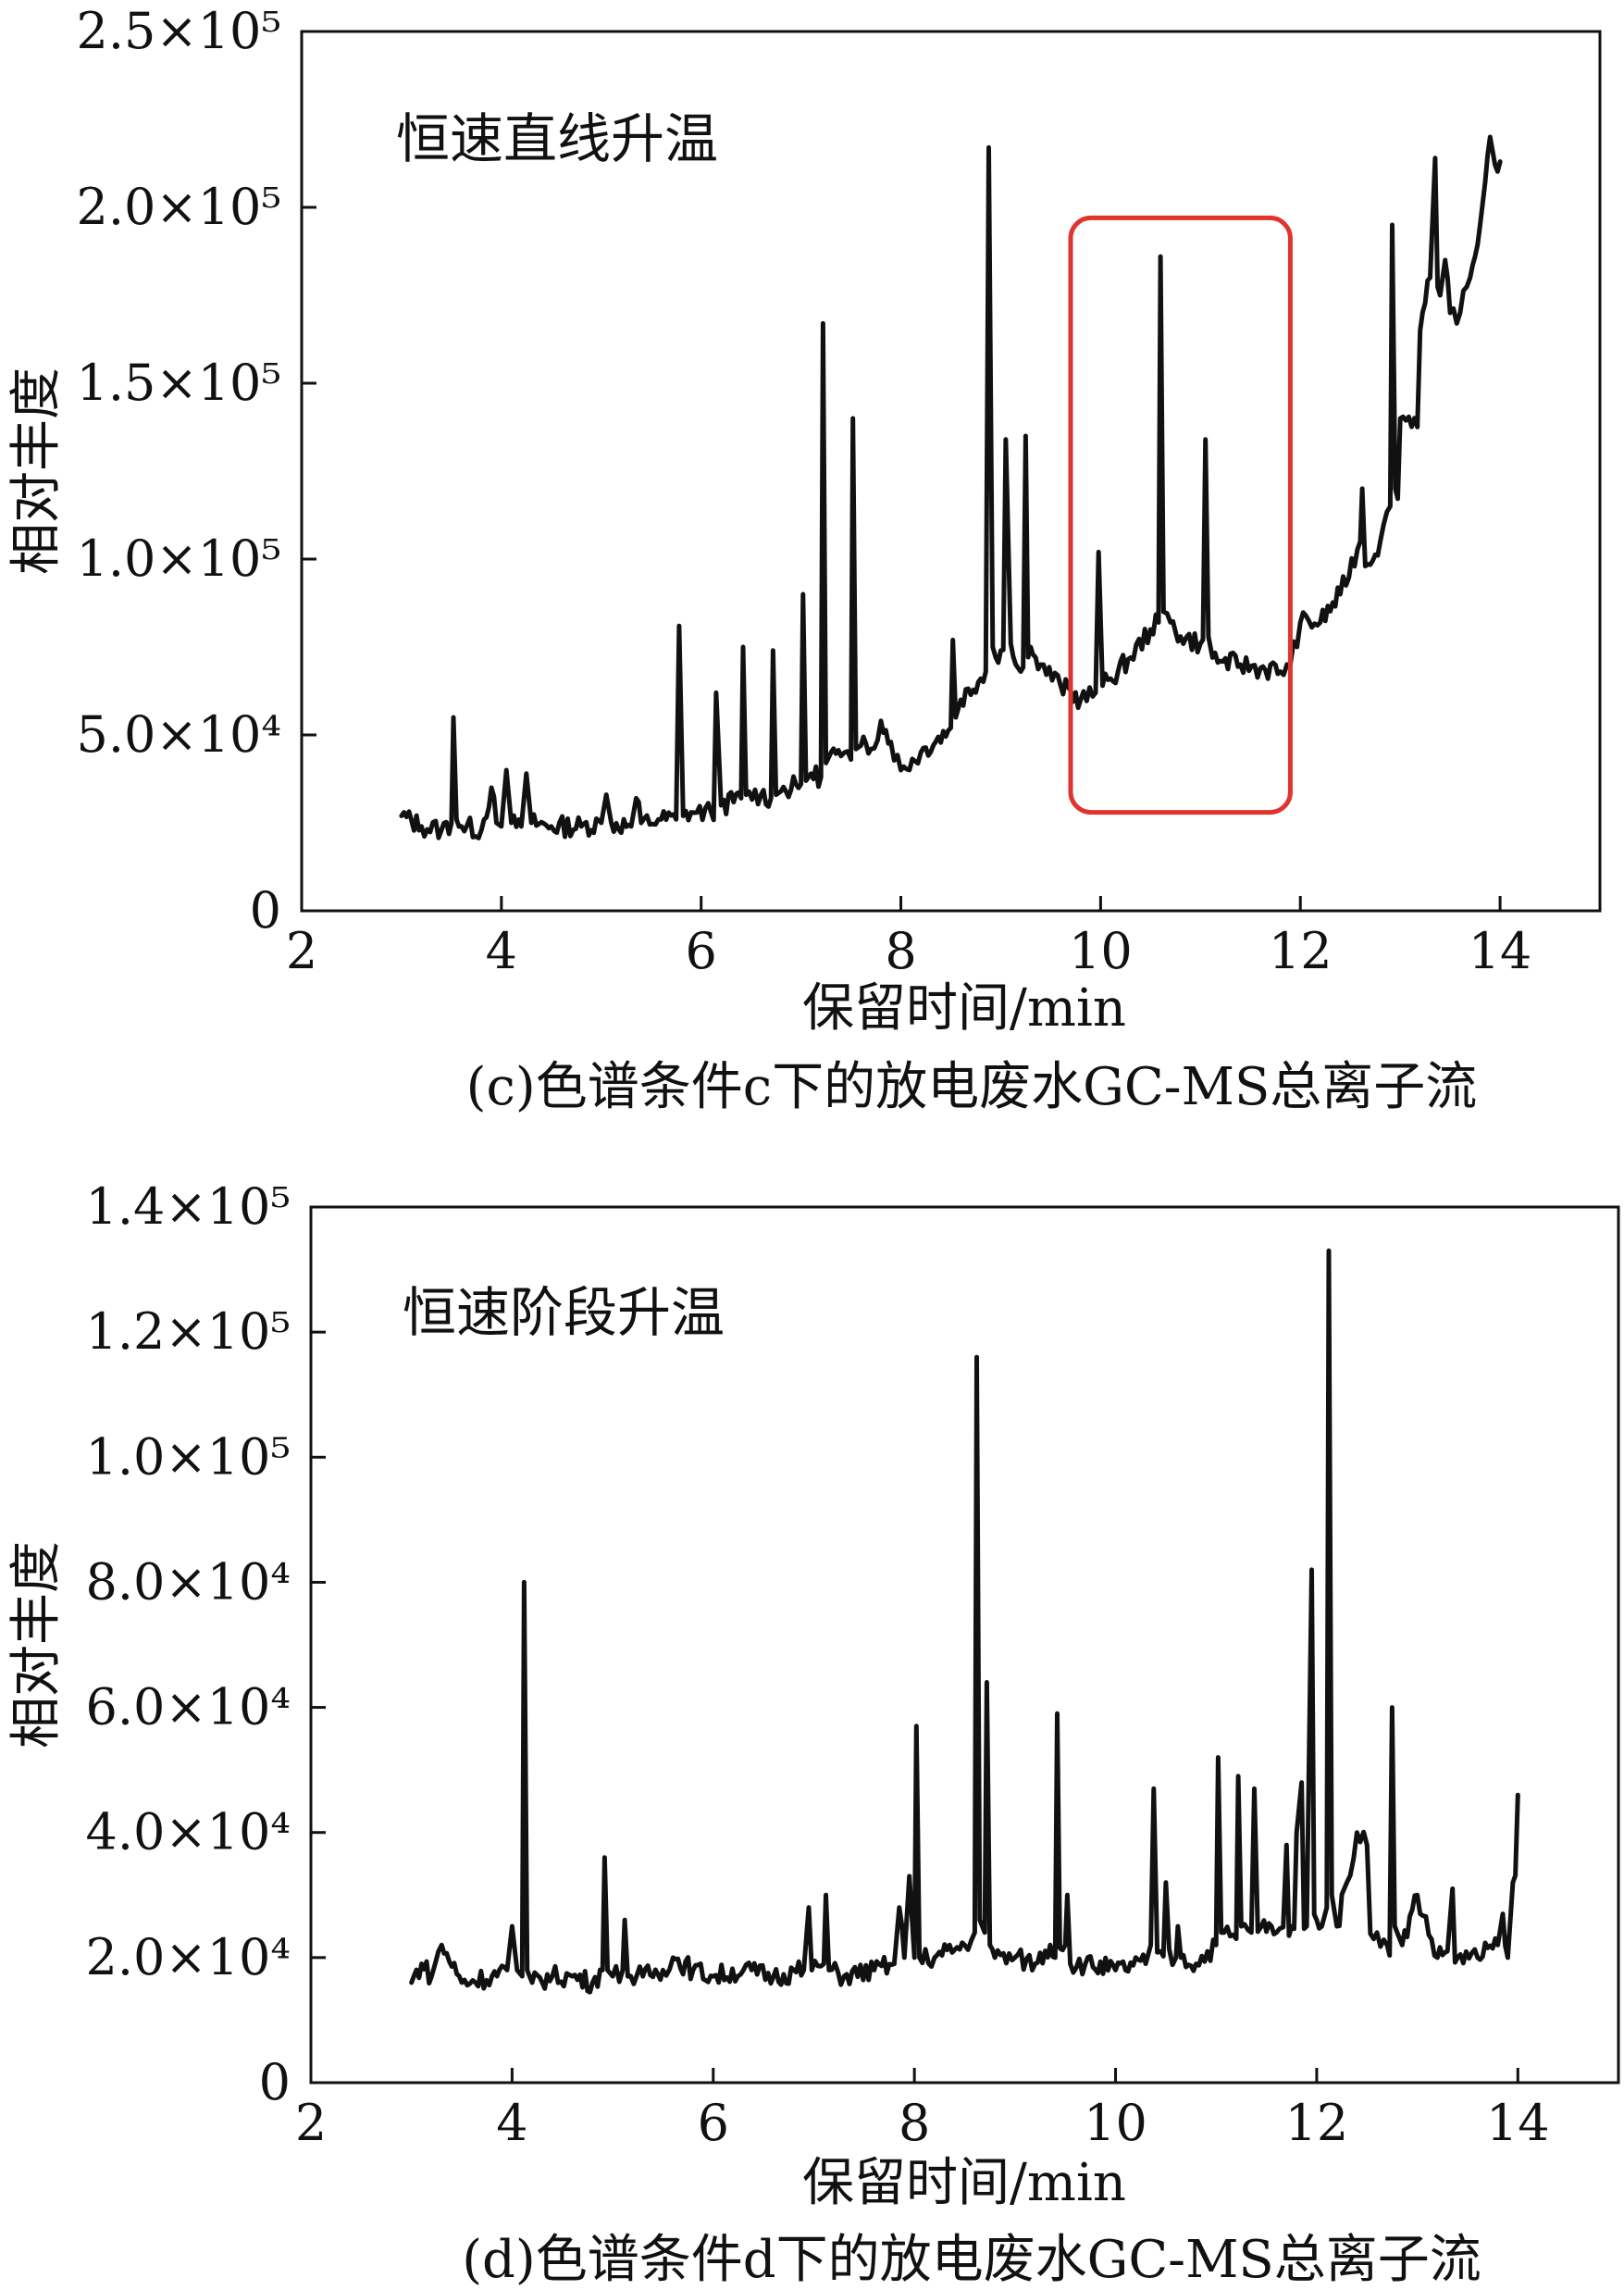 The width and height of the screenshot is (1624, 2290). Describe the element at coordinates (701, 951) in the screenshot. I see `x-tick-label-c: 6` at that location.